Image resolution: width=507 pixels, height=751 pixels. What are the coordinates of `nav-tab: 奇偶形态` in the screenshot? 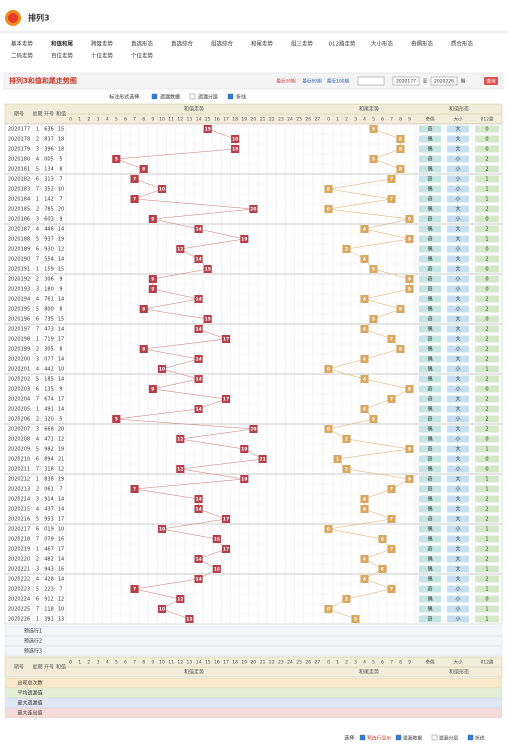 It's located at (422, 44).